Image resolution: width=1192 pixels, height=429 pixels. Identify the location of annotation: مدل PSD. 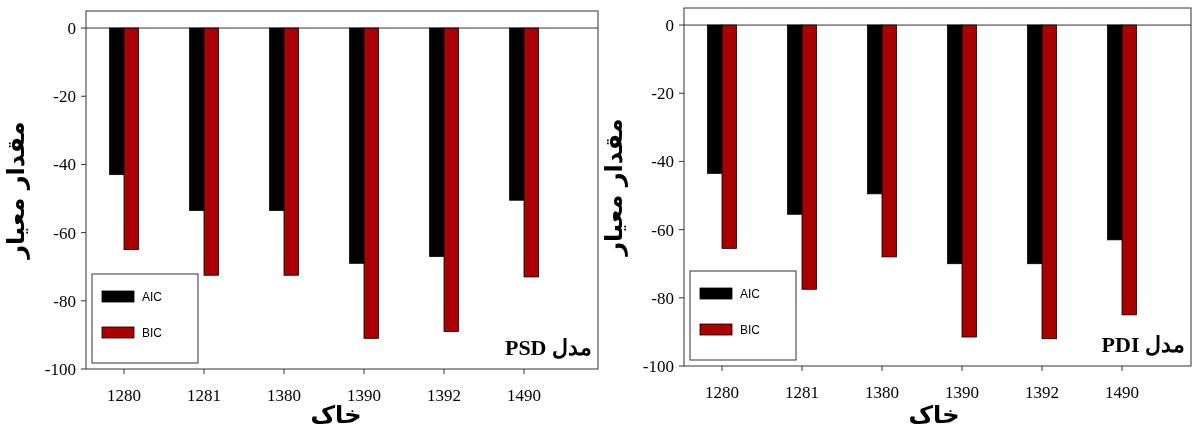
(548, 347).